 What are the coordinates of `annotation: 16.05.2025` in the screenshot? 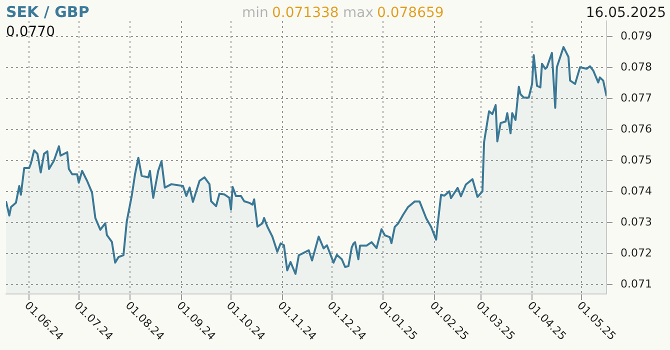 It's located at (626, 13).